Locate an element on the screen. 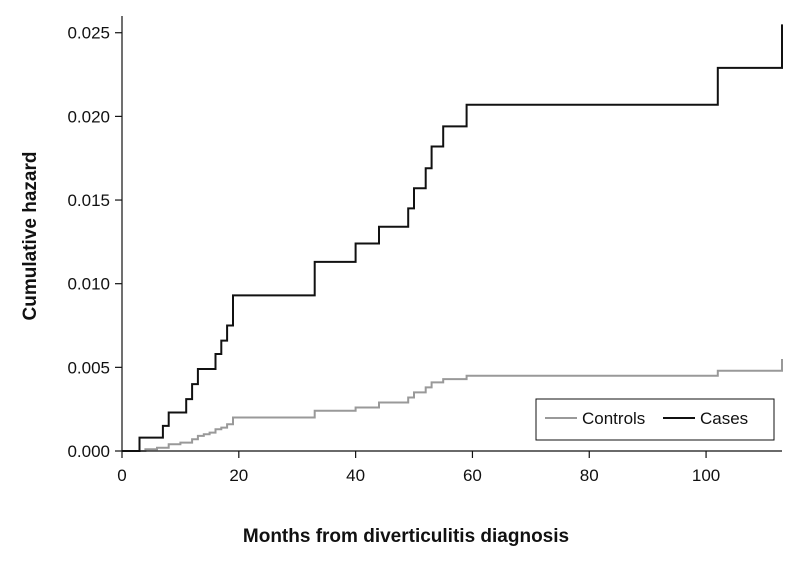 The height and width of the screenshot is (564, 800). y-ticks: 0.000 0.005 0.010 0.015 0.020 0.025 is located at coordinates (94, 242).